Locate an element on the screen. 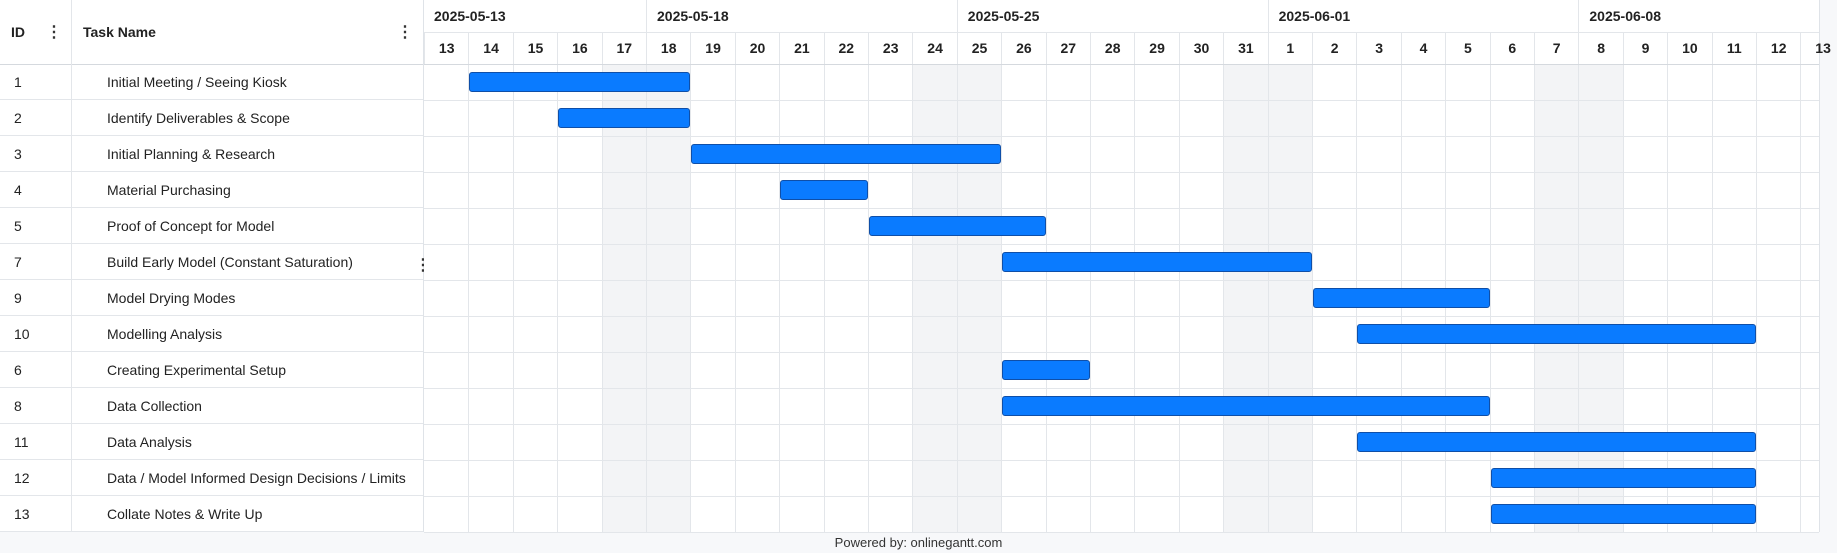 The width and height of the screenshot is (1837, 553). day-label: 18 is located at coordinates (668, 48).